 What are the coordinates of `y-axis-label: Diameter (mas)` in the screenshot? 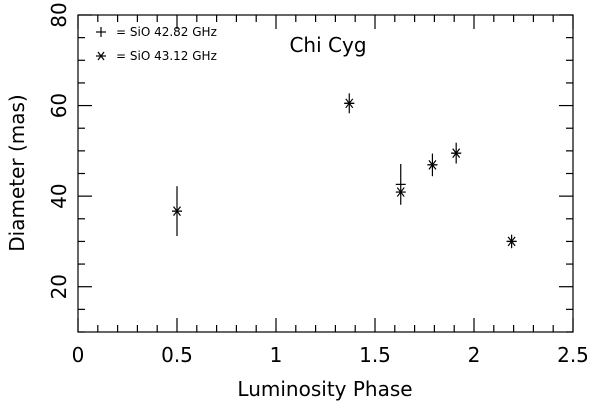 It's located at (17, 173).